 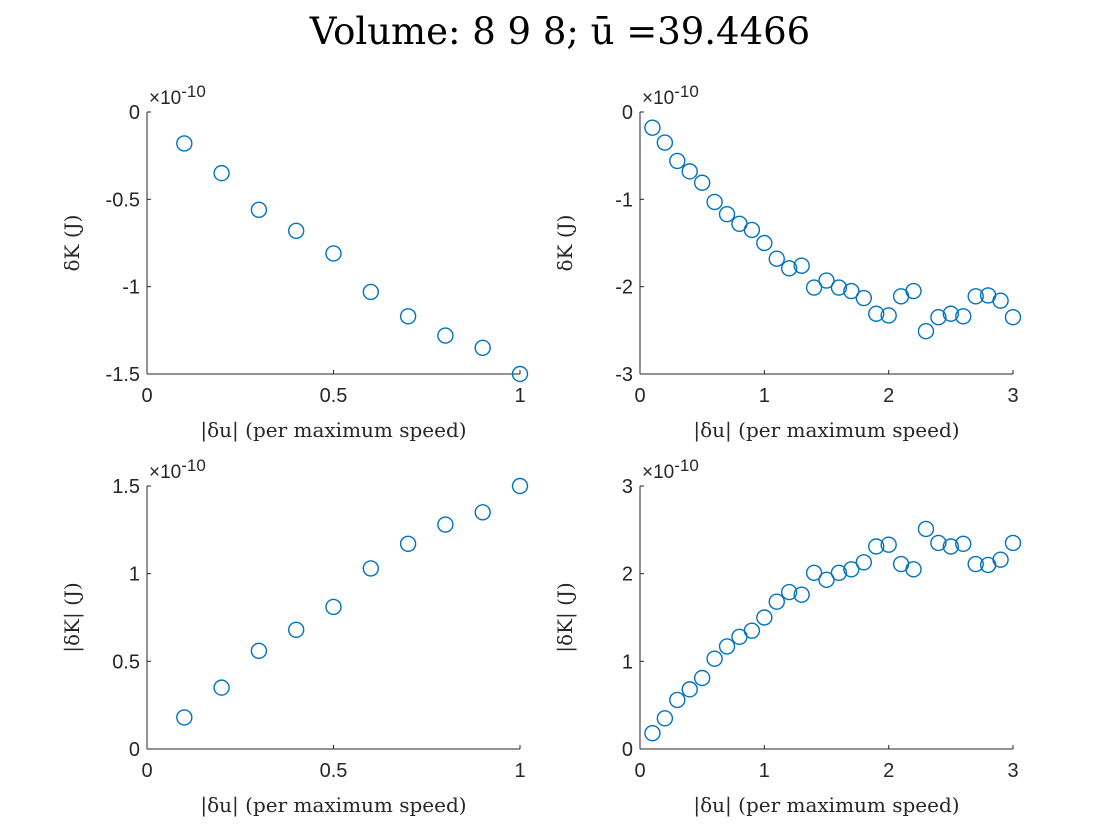 I want to click on x-tick-label: 2, so click(x=888, y=396).